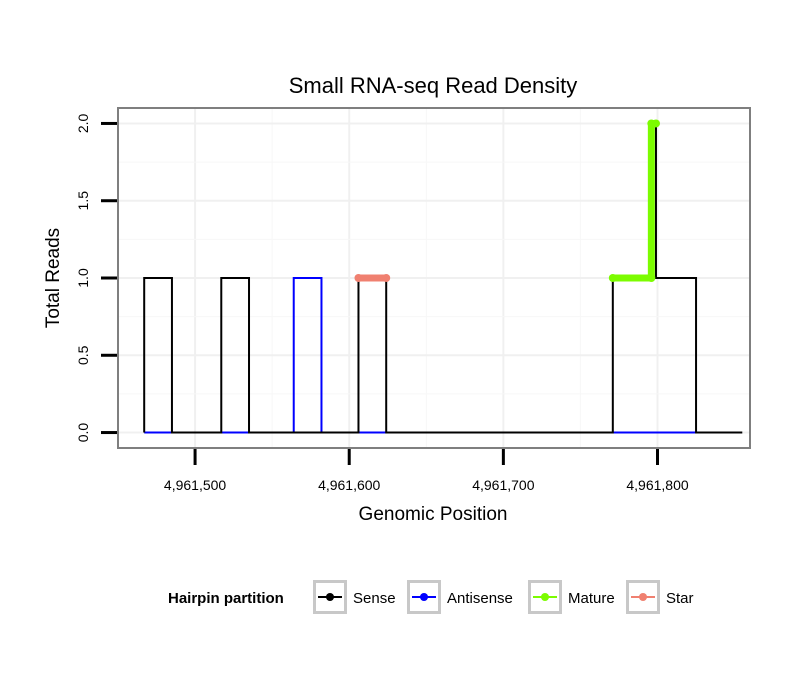  What do you see at coordinates (643, 597) in the screenshot?
I see `legend-key-point-star` at bounding box center [643, 597].